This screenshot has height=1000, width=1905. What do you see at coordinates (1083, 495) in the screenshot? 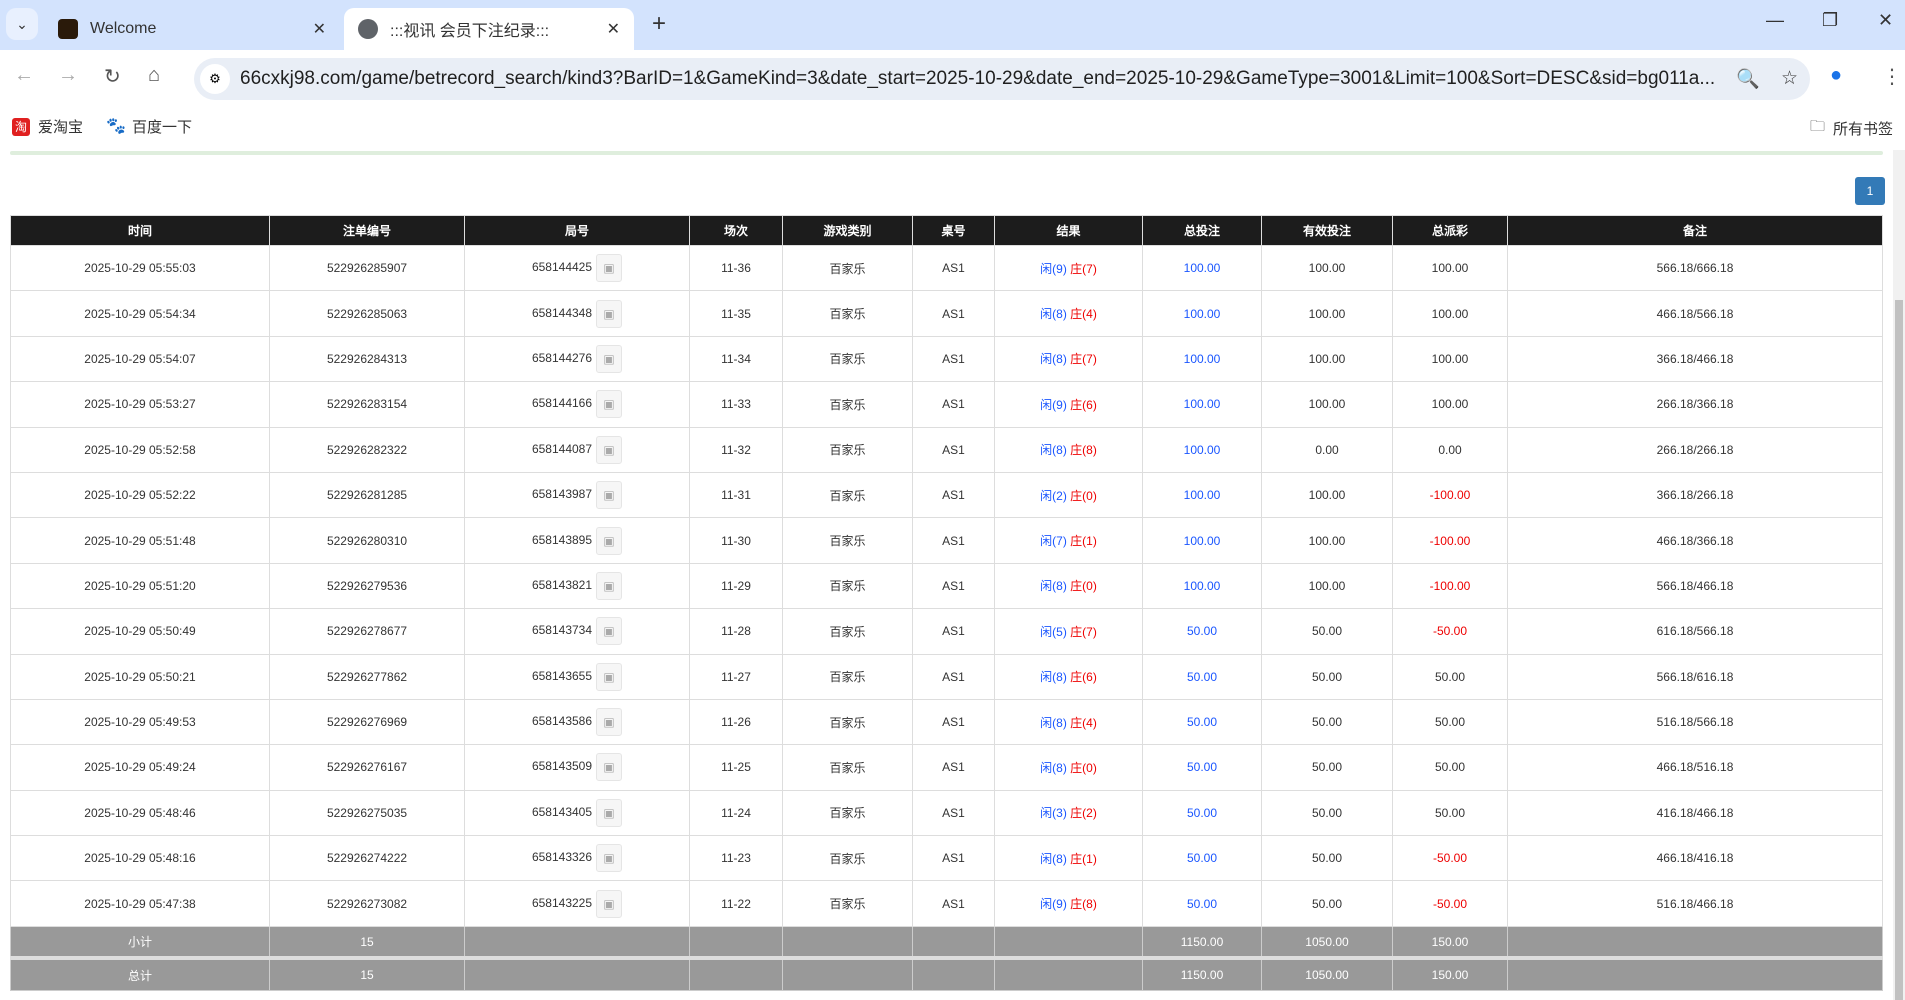
I see `banker-result: 庄(0)` at bounding box center [1083, 495].